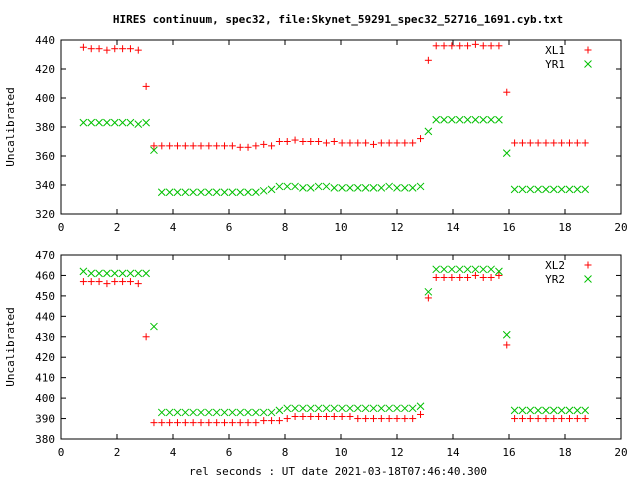  What do you see at coordinates (453, 227) in the screenshot?
I see `top-x-tick-label: 14` at bounding box center [453, 227].